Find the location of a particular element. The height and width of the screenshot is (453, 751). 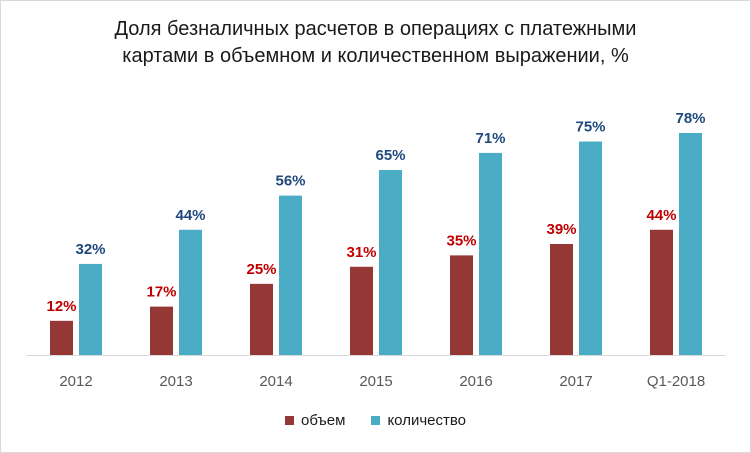

legend: объем количество is located at coordinates (375, 420).